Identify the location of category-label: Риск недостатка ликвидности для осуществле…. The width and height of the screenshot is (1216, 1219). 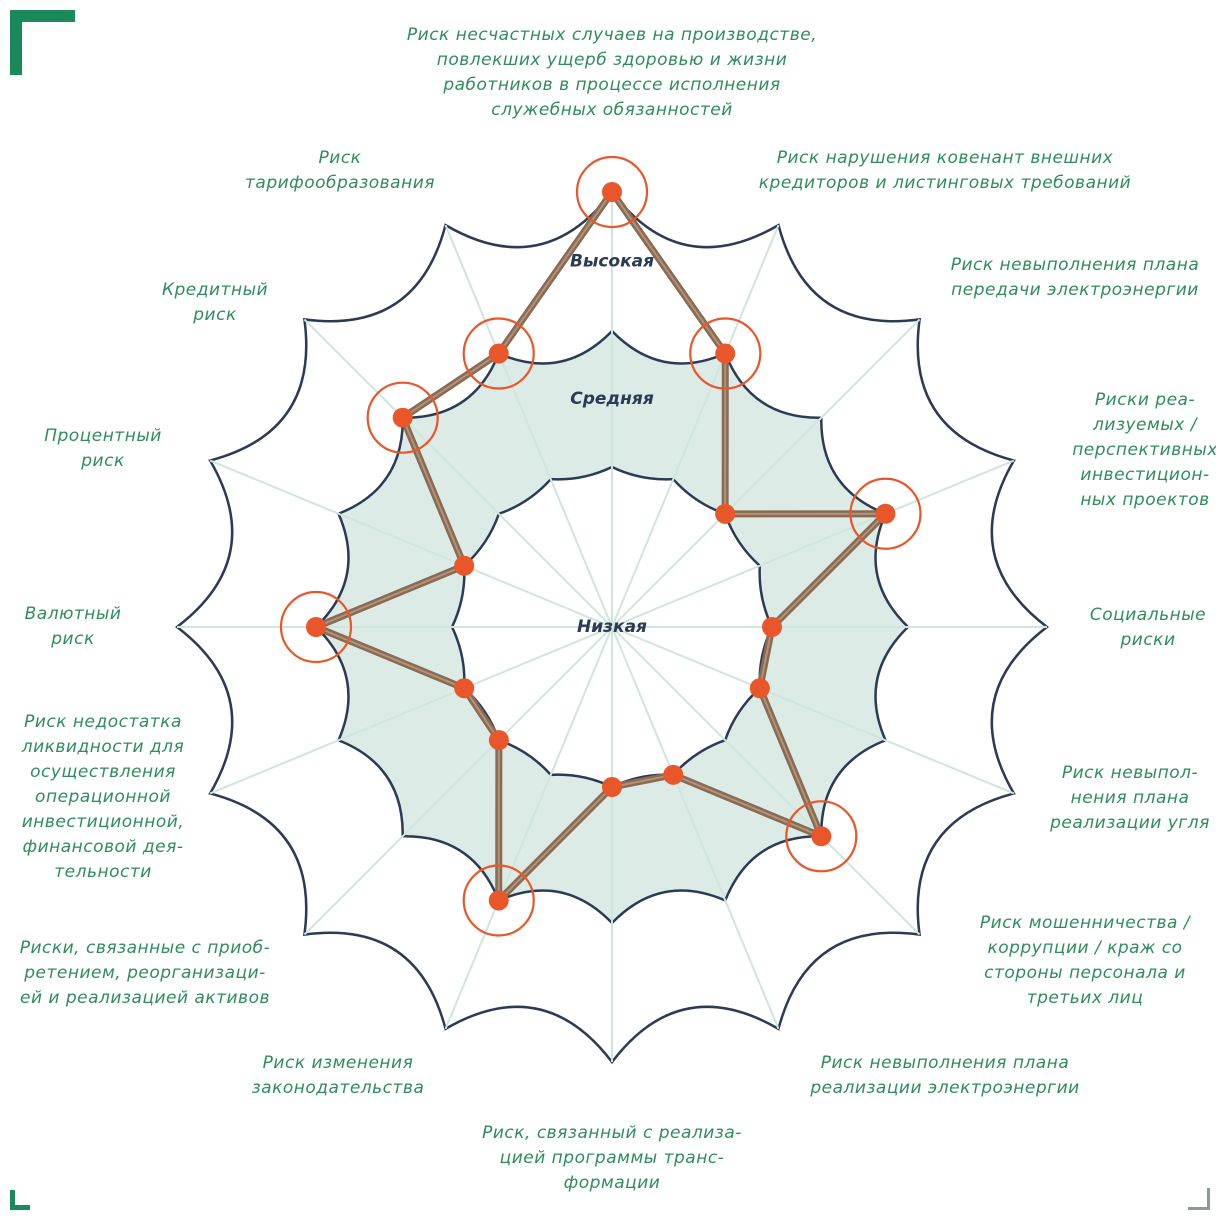
(103, 797).